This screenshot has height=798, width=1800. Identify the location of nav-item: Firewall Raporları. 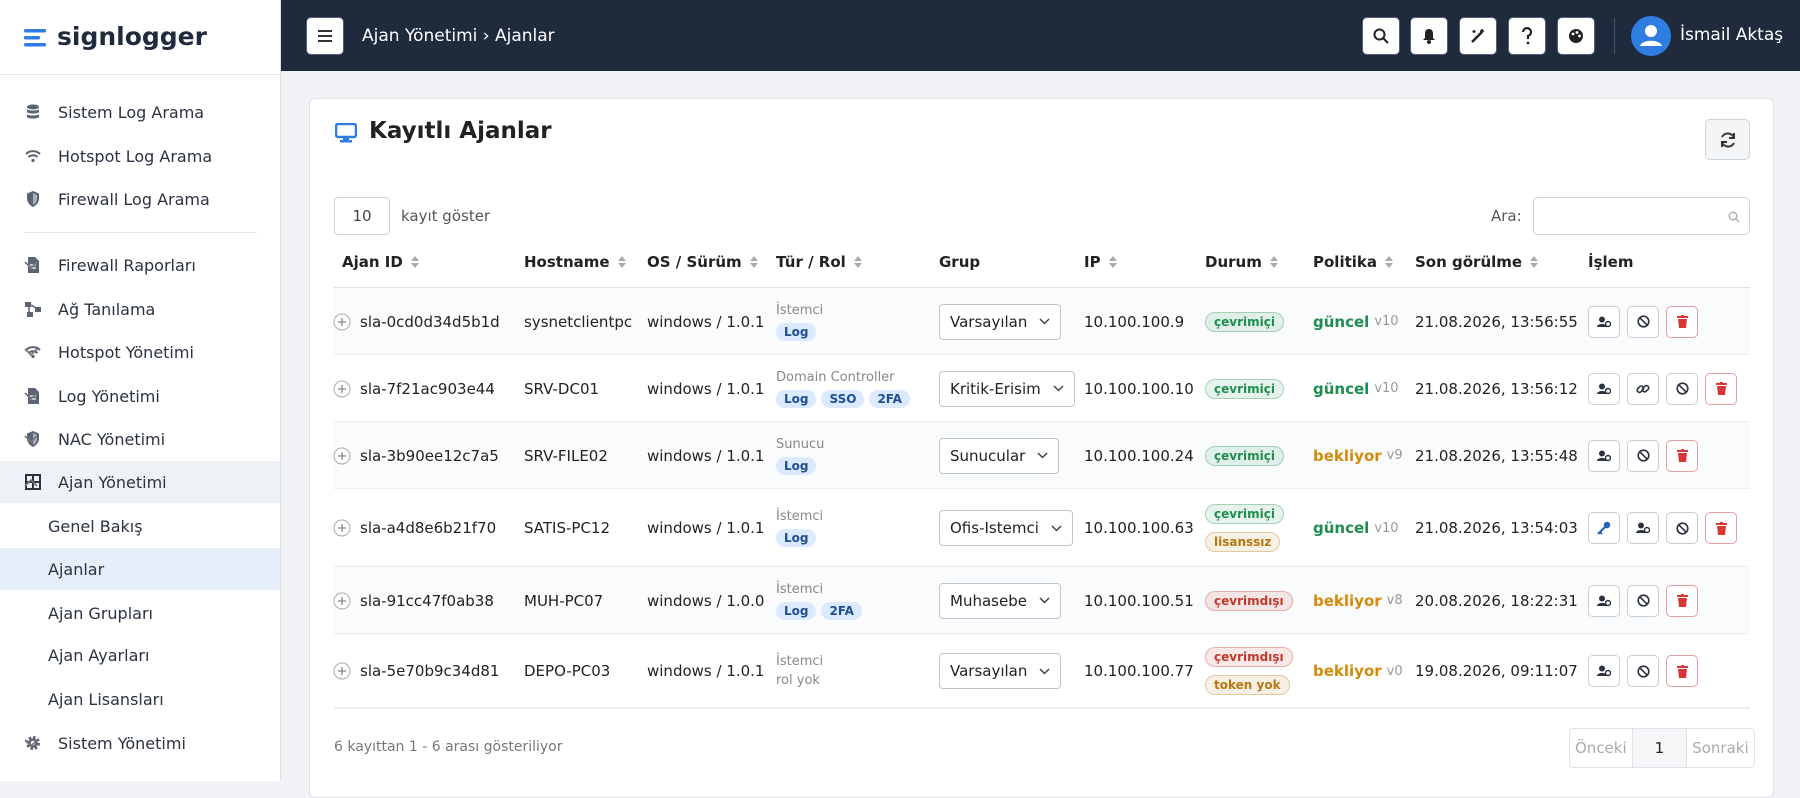
(140, 265).